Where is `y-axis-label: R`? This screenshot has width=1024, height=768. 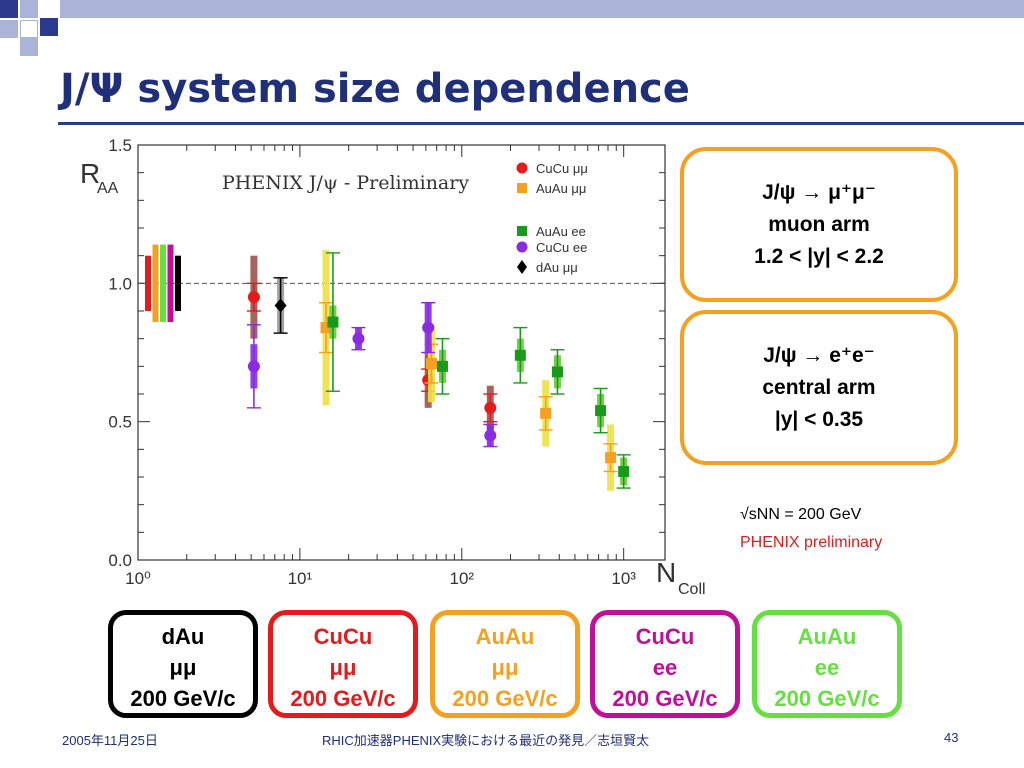 y-axis-label: R is located at coordinates (90, 173).